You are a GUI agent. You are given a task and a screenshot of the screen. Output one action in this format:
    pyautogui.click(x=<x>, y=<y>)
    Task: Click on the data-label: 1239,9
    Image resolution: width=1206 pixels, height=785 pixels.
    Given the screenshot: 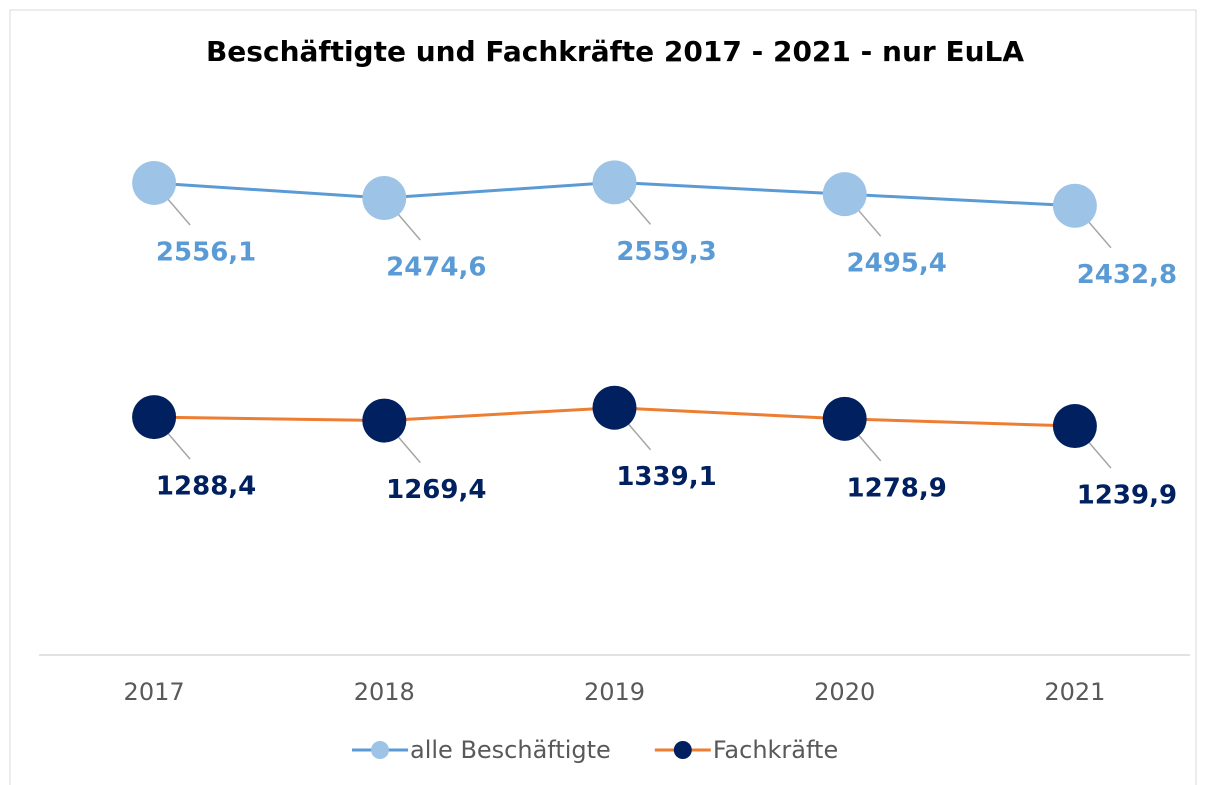 What is the action you would take?
    pyautogui.click(x=1127, y=496)
    